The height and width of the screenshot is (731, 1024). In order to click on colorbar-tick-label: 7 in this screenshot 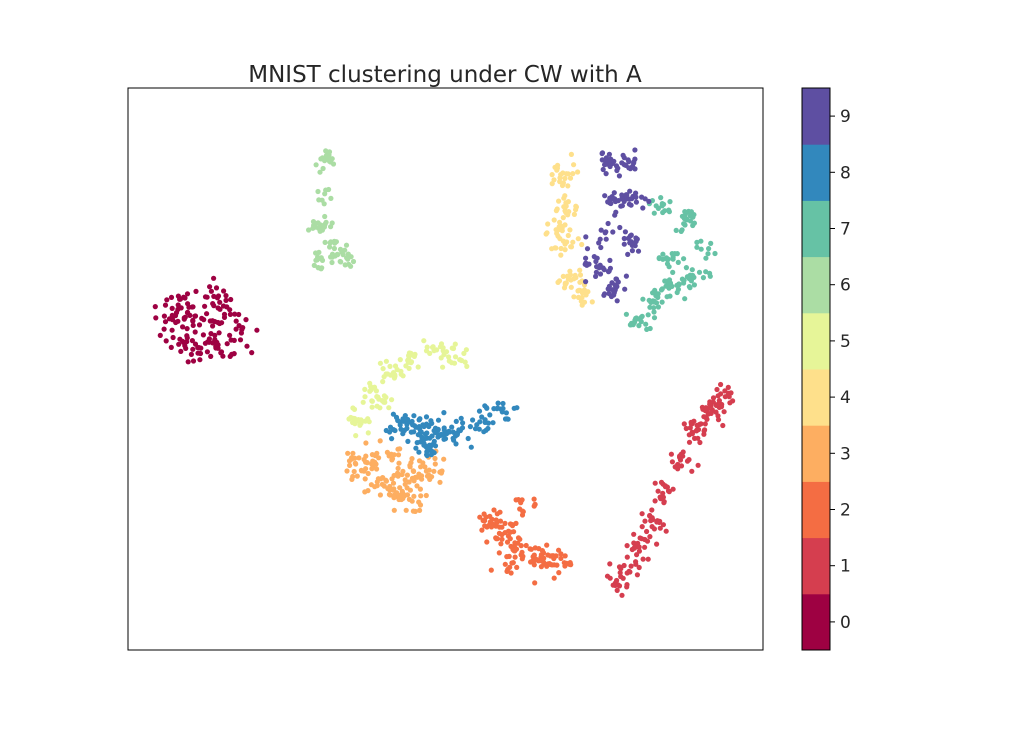, I will do `click(845, 230)`.